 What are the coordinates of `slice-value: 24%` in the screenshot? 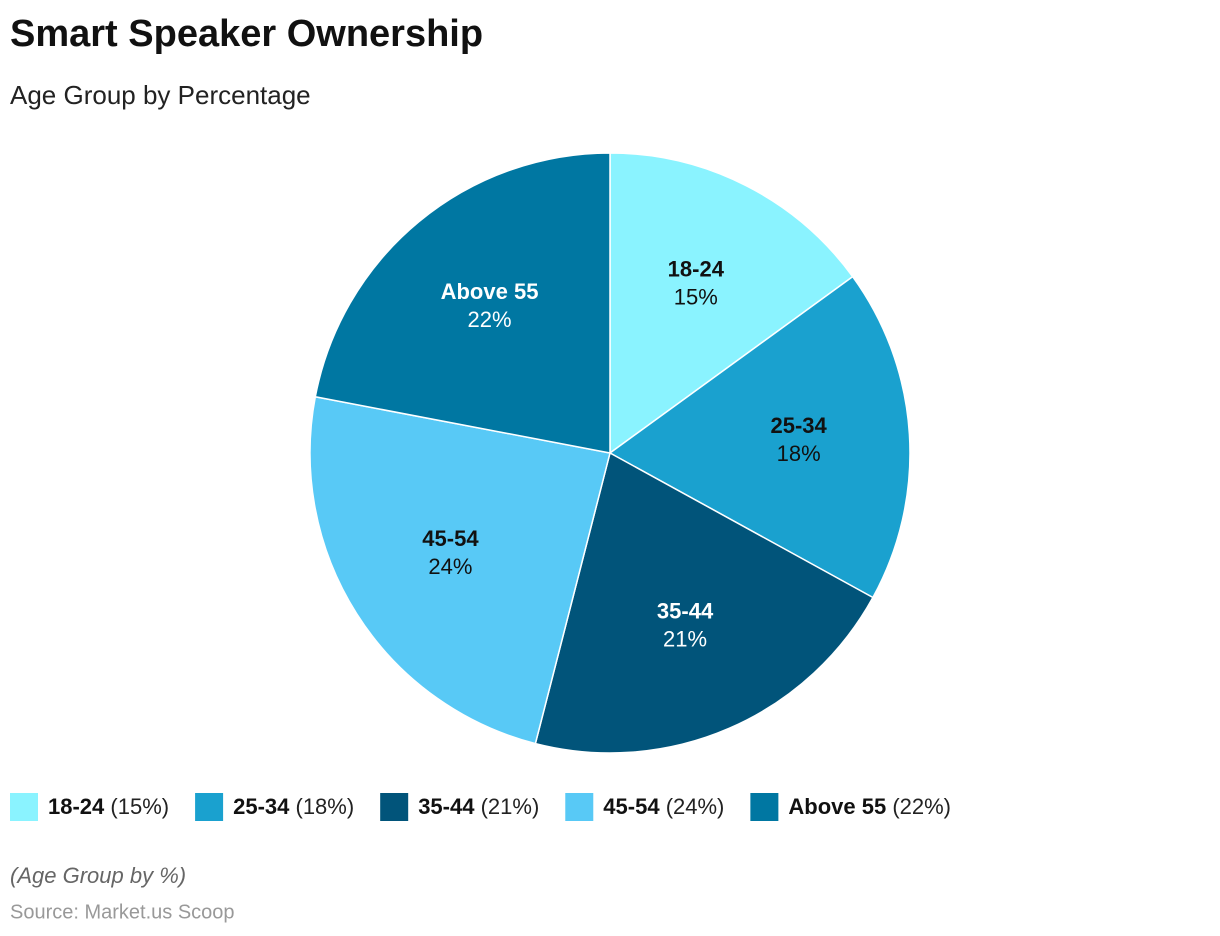 It's located at (450, 566).